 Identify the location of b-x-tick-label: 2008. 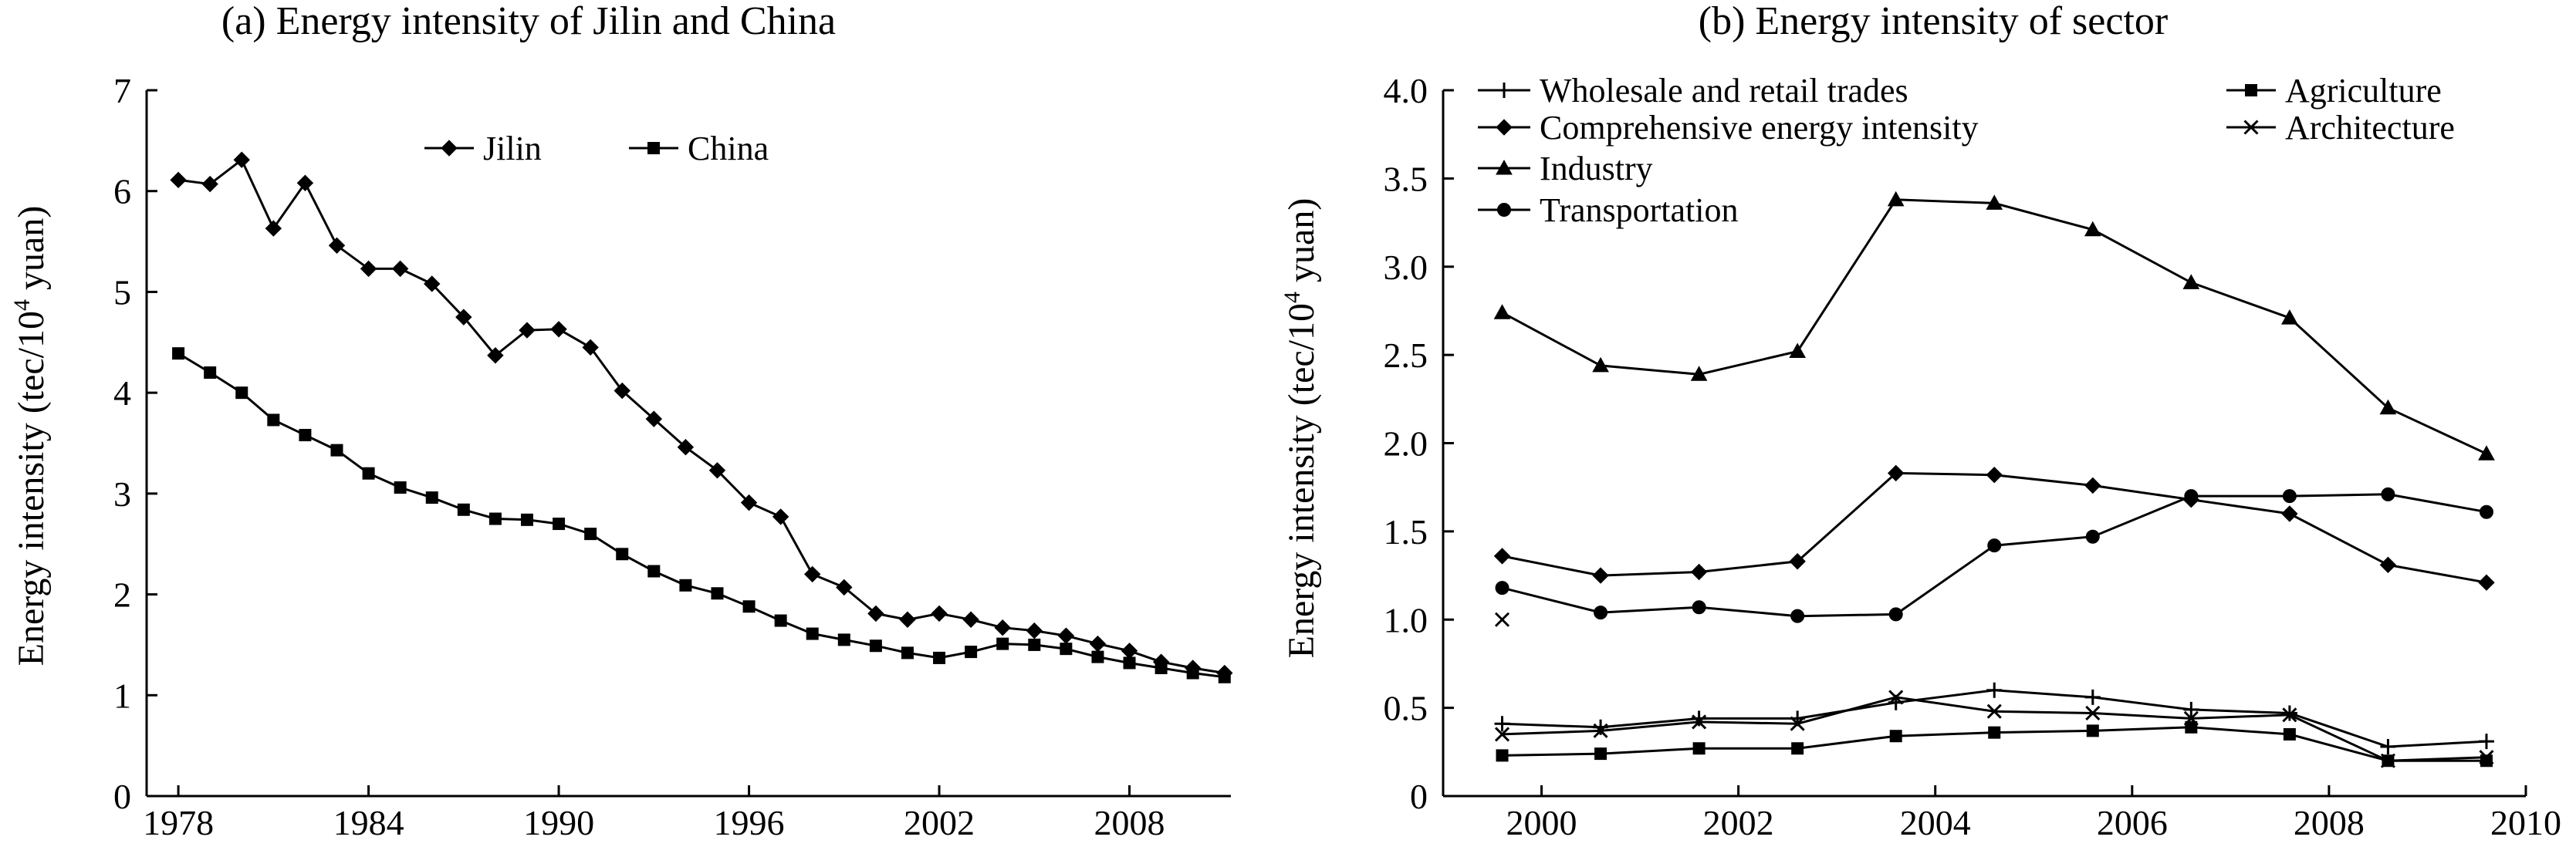
(2329, 822).